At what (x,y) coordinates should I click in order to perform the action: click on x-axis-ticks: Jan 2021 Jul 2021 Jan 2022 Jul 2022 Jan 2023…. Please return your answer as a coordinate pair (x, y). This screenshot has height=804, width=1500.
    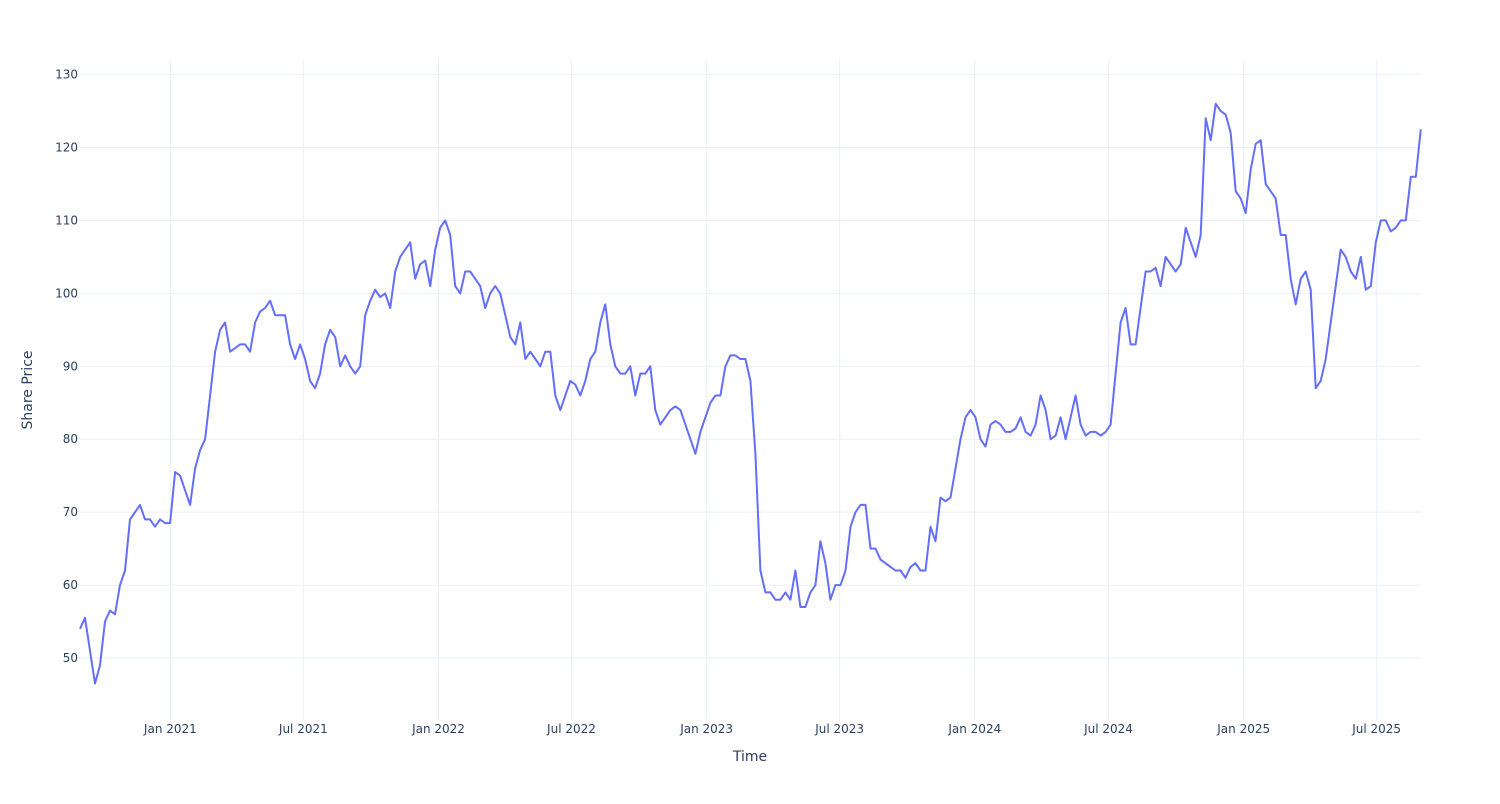
    Looking at the image, I should click on (772, 729).